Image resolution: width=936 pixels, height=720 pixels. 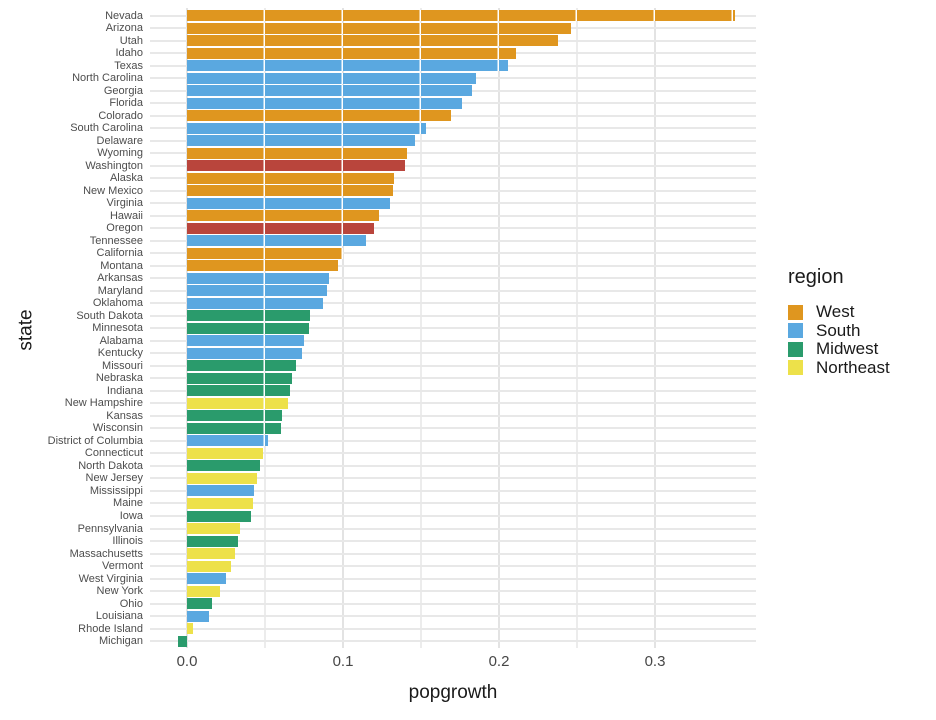 I want to click on y-tick-label: Tennessee, so click(x=116, y=240).